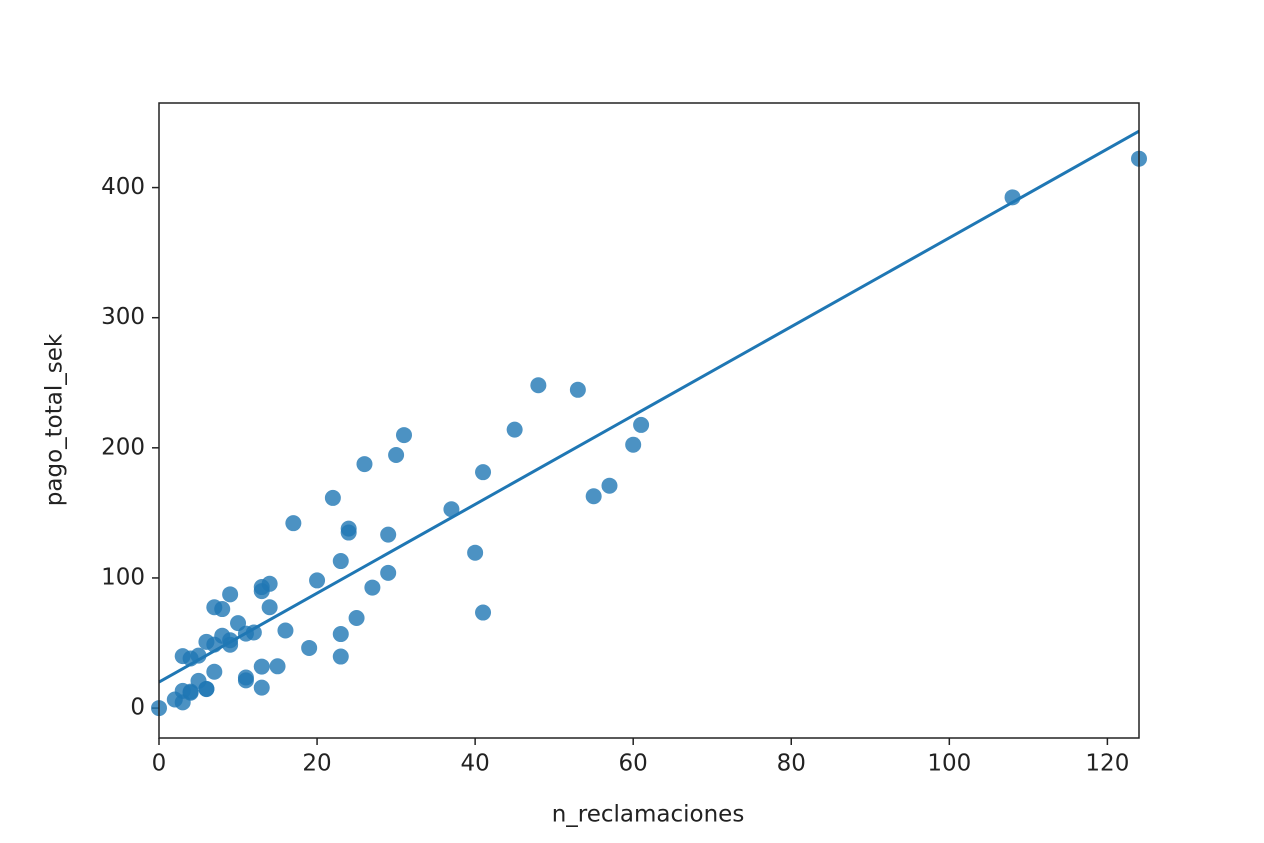 The height and width of the screenshot is (843, 1264). What do you see at coordinates (1107, 764) in the screenshot?
I see `x-tick-label: 120` at bounding box center [1107, 764].